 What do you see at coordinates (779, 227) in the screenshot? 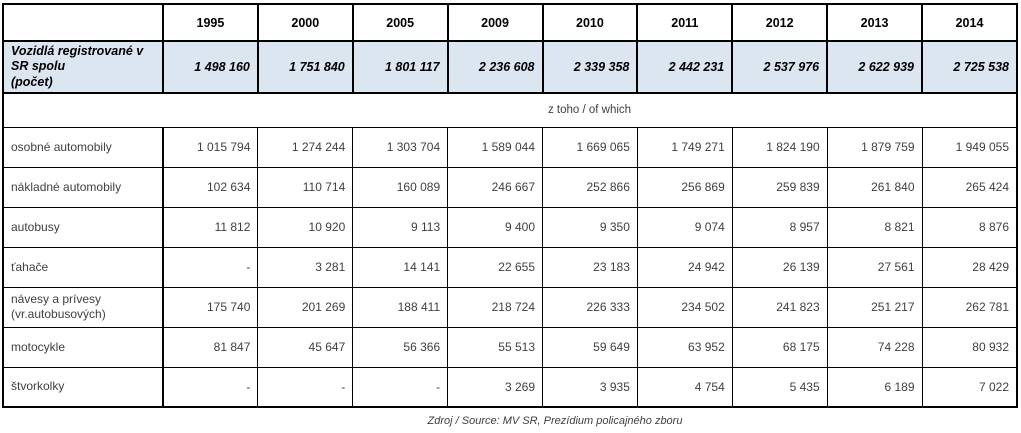
I see `data-cell: 8 957` at bounding box center [779, 227].